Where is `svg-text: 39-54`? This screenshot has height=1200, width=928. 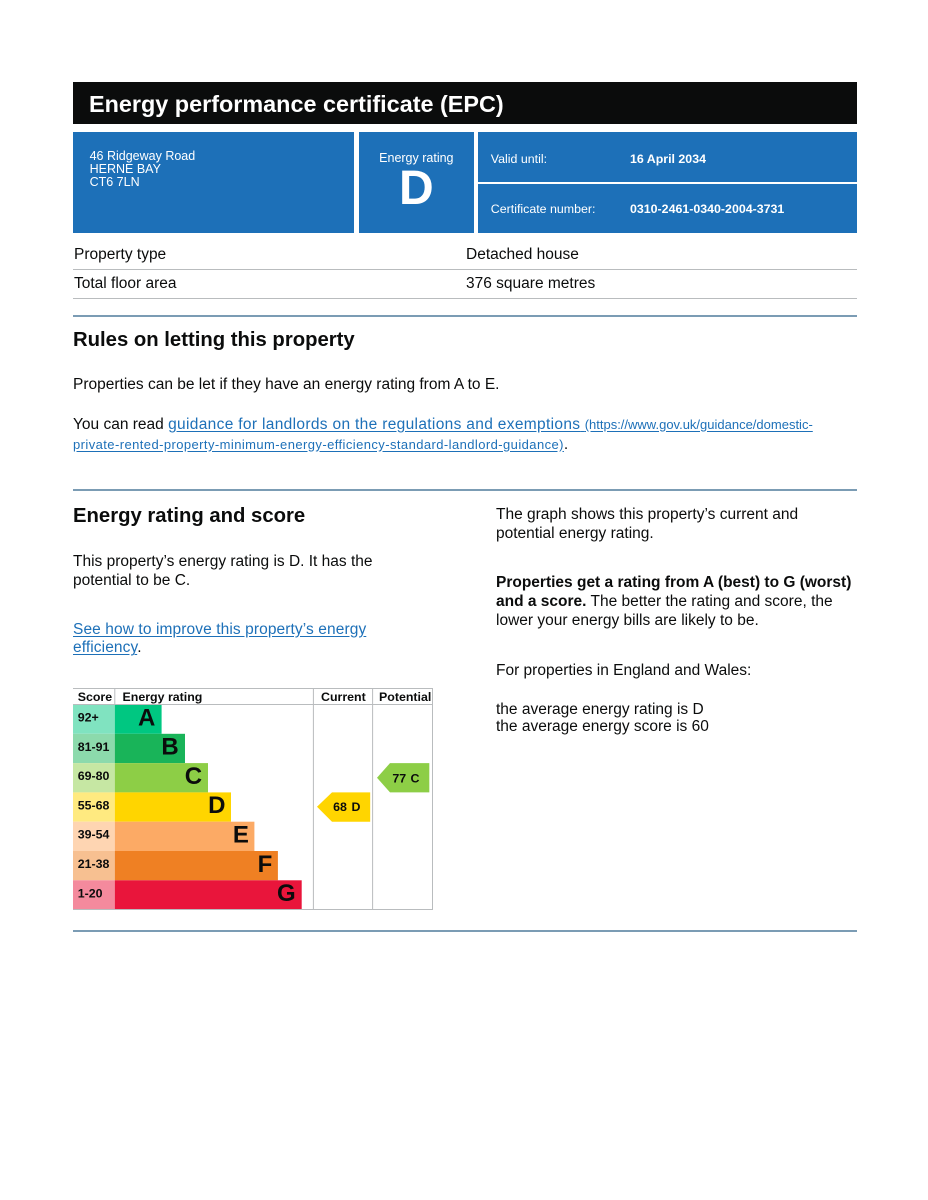
svg-text: 39-54 is located at coordinates (94, 835).